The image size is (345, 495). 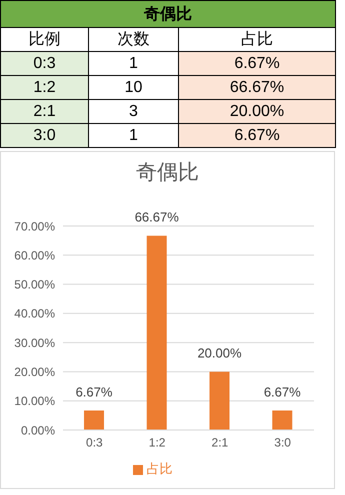 I want to click on y-tick-label: 20.00%, so click(x=35, y=371).